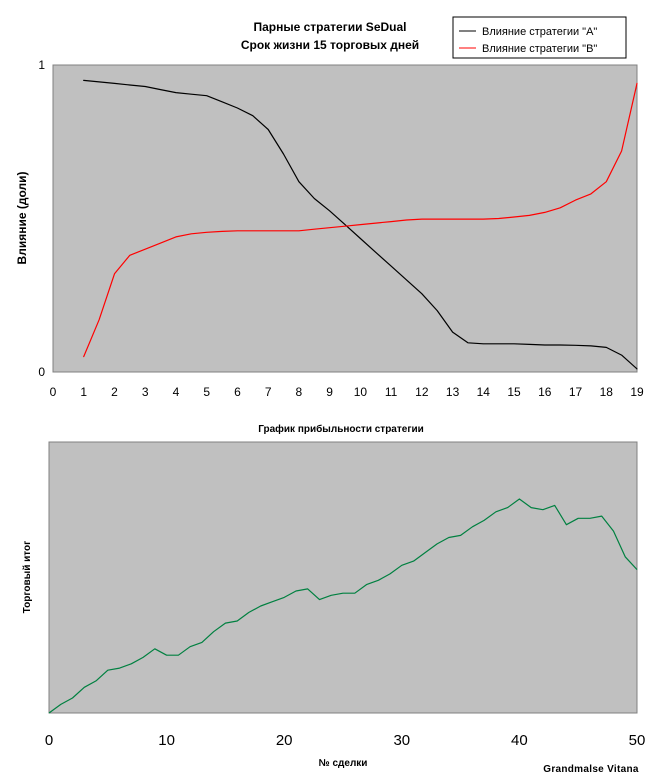 This screenshot has width=657, height=779. Describe the element at coordinates (341, 429) in the screenshot. I see `profit-chart-title: График прибыльности стратегии` at that location.